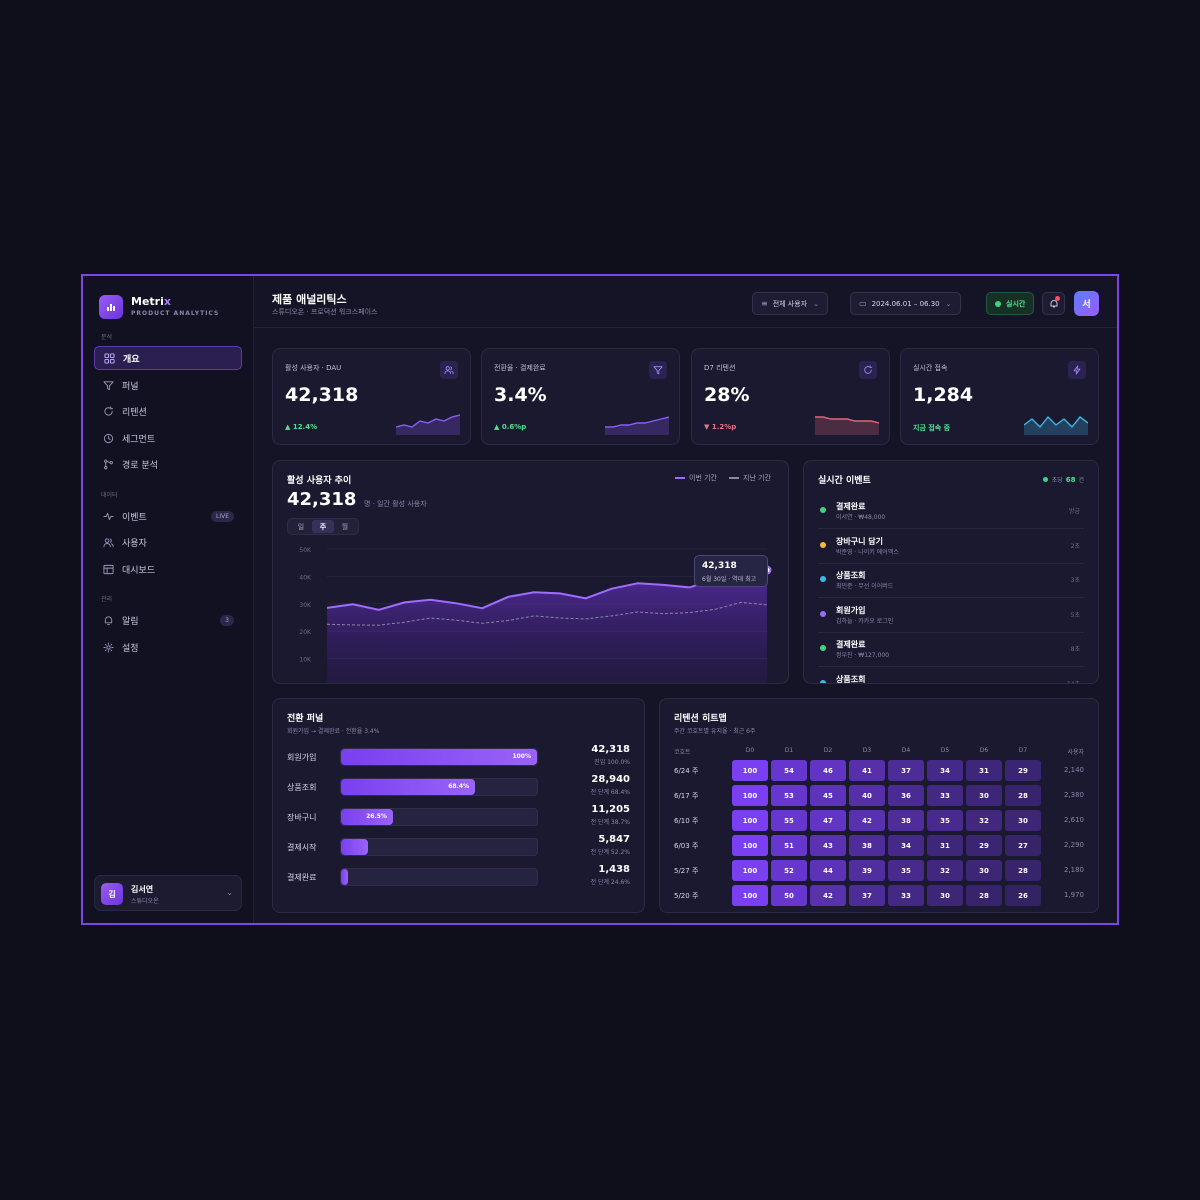 This screenshot has height=1200, width=1200. What do you see at coordinates (828, 795) in the screenshot?
I see `retention-cell: 45` at bounding box center [828, 795].